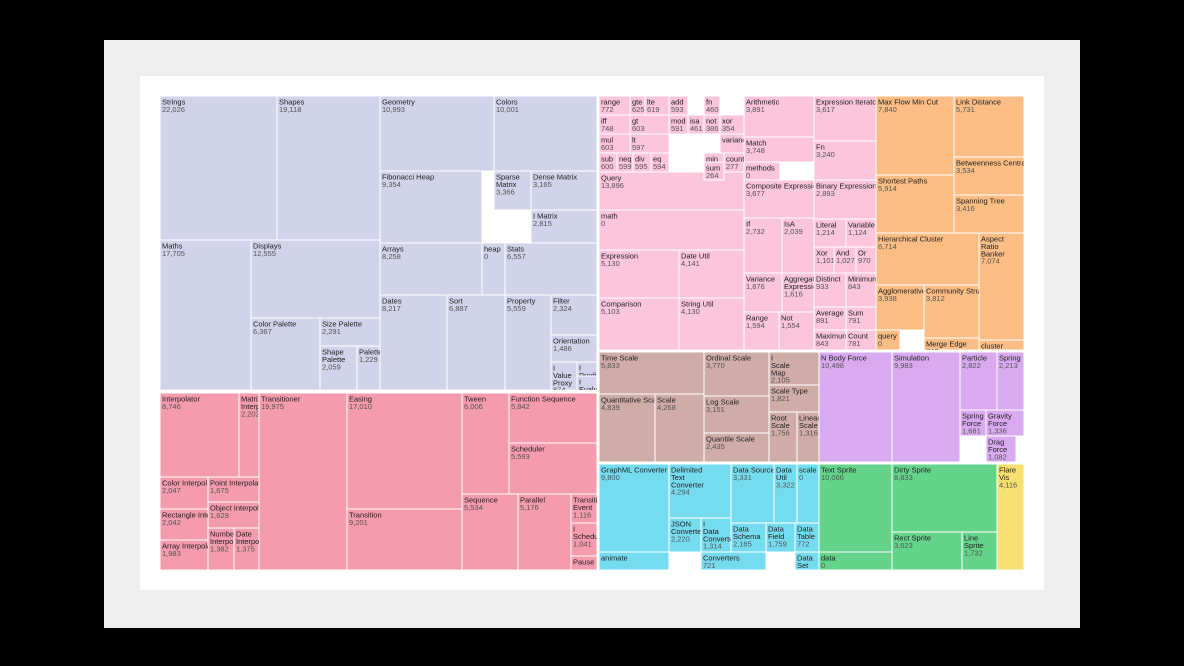 The image size is (1184, 666). What do you see at coordinates (752, 493) in the screenshot?
I see `treemap-cell-data-data-source: Data Source 3,331` at bounding box center [752, 493].